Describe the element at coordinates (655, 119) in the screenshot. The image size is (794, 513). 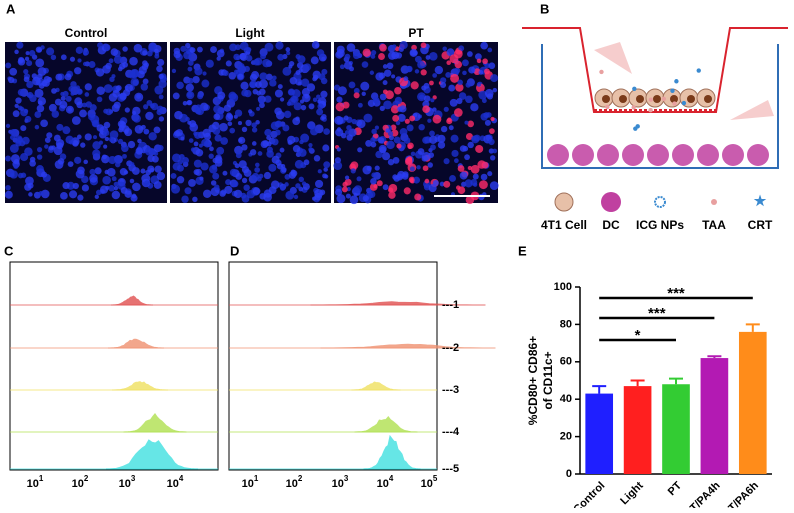
I see `diagram: ★` at that location.